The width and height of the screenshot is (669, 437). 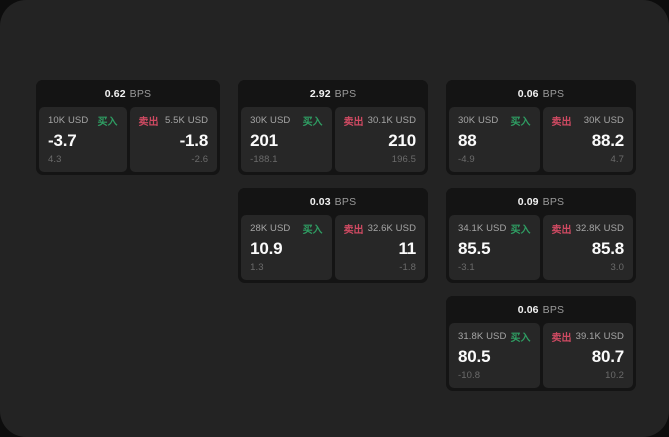 What do you see at coordinates (607, 140) in the screenshot?
I see `sell-main-value: 88.2` at bounding box center [607, 140].